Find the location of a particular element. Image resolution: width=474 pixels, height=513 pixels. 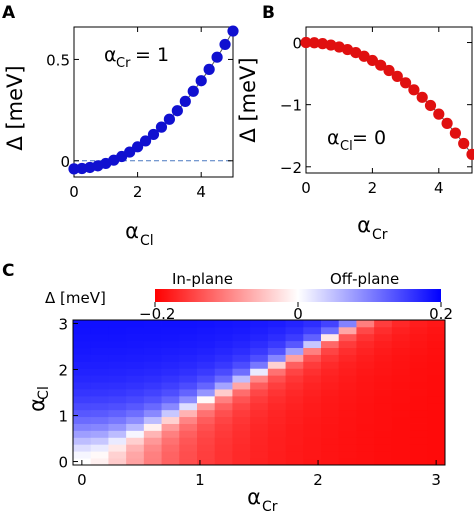

panel-a-x-axis-label-subscript: Cl is located at coordinates (147, 241).